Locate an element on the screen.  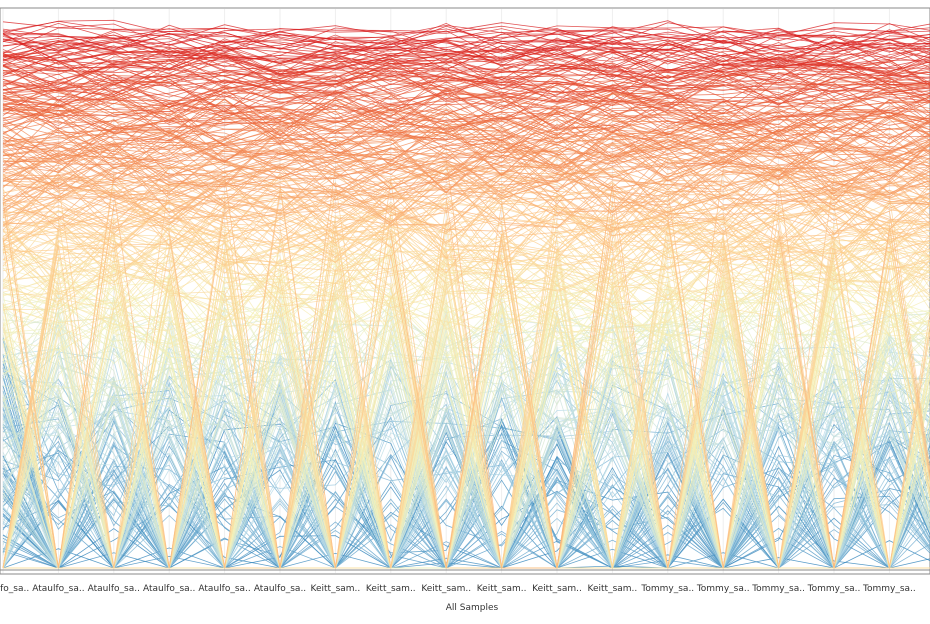
x-axis-label: All Samples is located at coordinates (472, 608).